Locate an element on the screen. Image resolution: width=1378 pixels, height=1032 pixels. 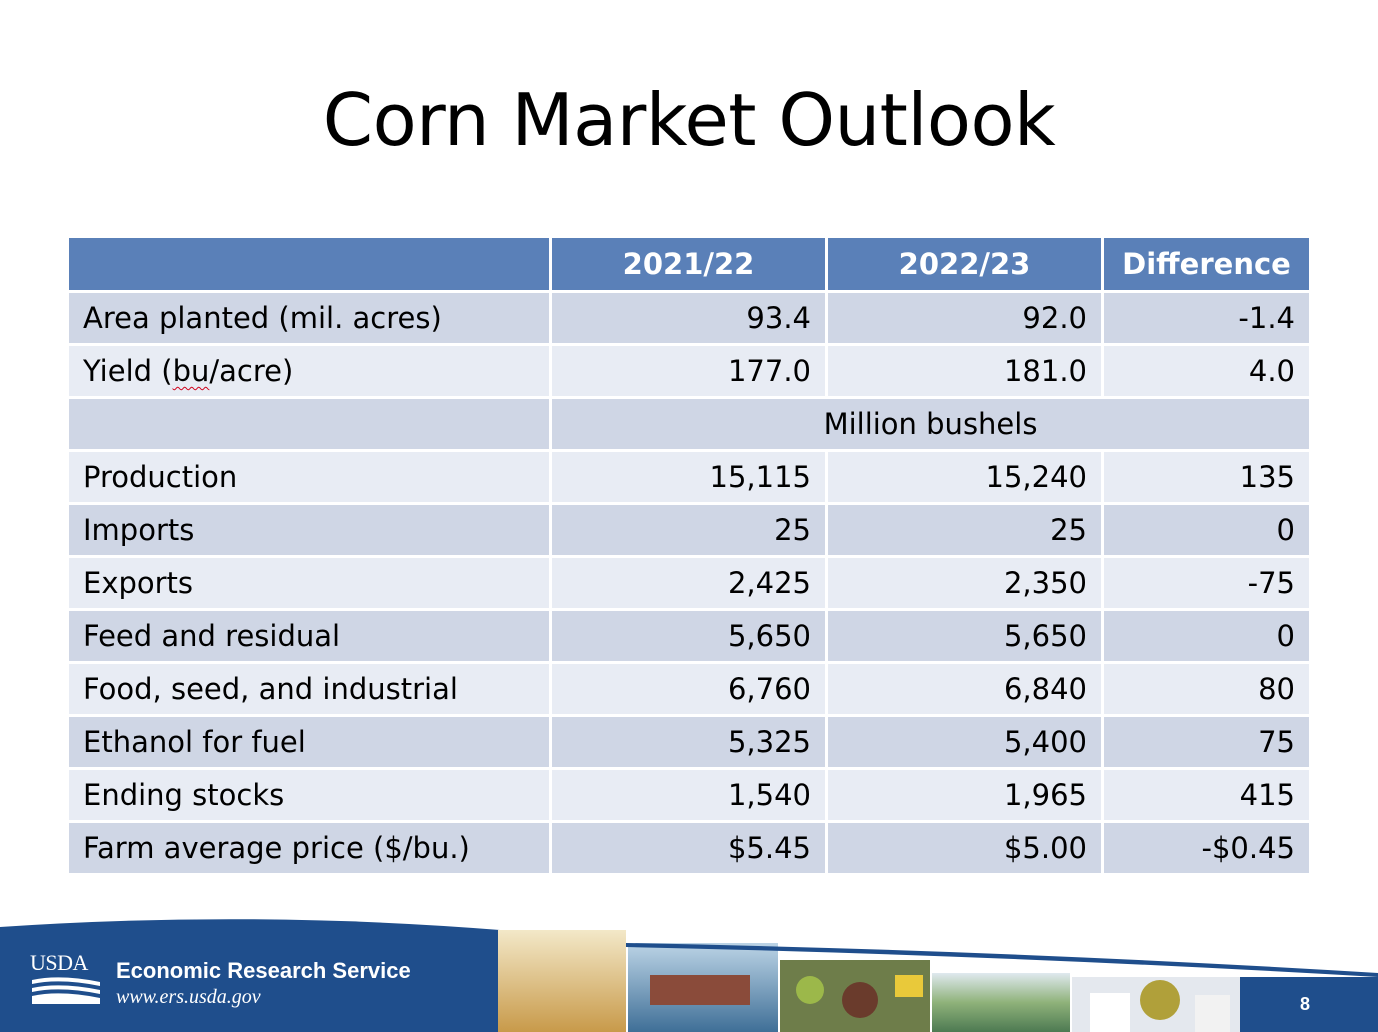
header-blank is located at coordinates (309, 264).